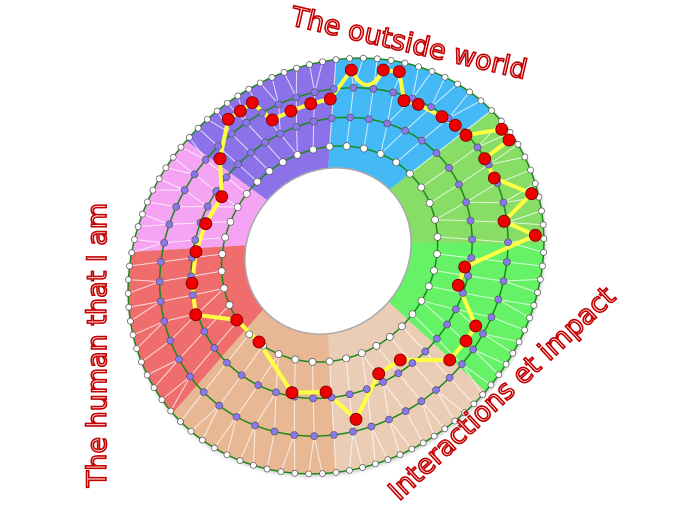 This screenshot has height=511, width=677. I want to click on sector-blue, so click(410, 124).